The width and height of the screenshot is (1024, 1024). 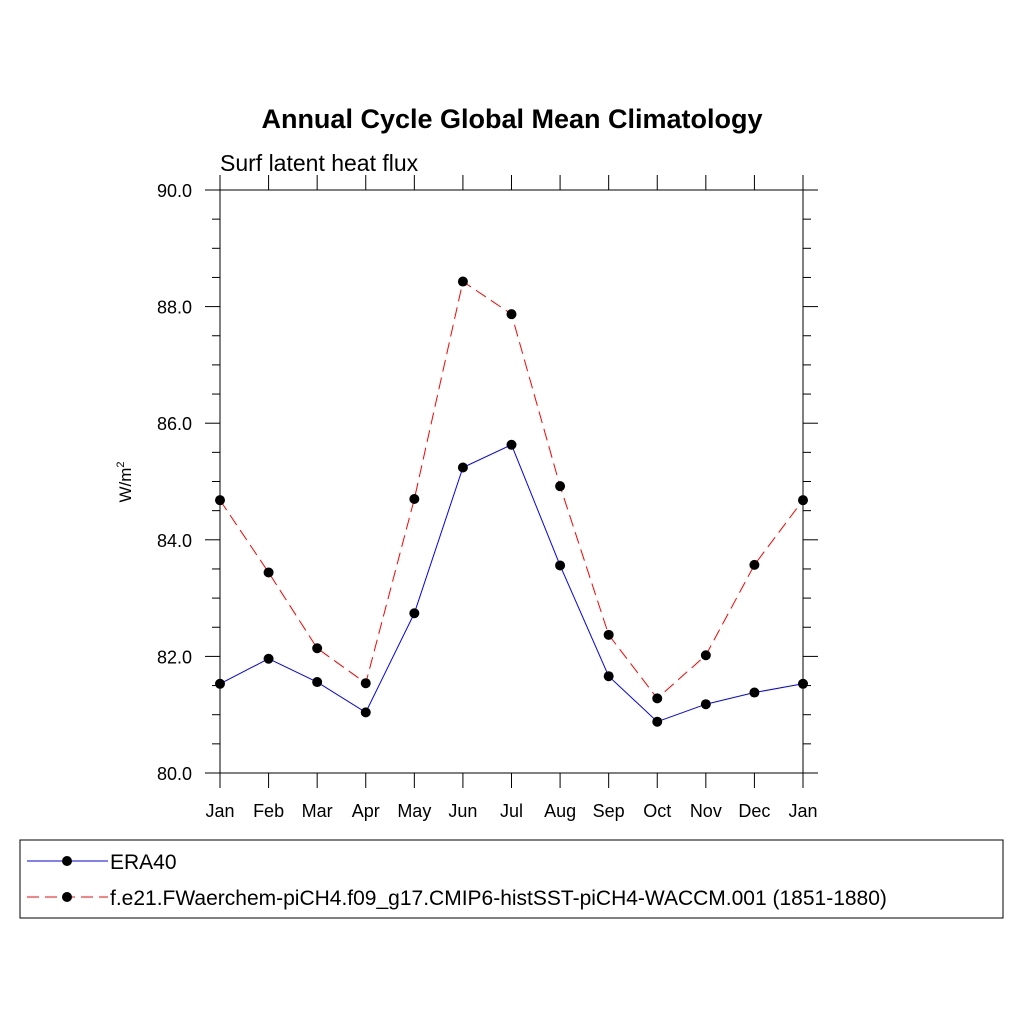 What do you see at coordinates (657, 811) in the screenshot?
I see `x-tick-label: Oct` at bounding box center [657, 811].